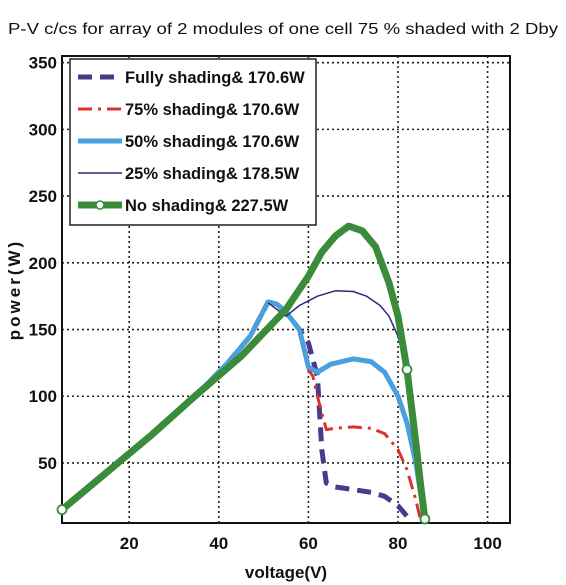 This screenshot has height=585, width=566. Describe the element at coordinates (398, 543) in the screenshot. I see `x-tick-label: 80` at that location.